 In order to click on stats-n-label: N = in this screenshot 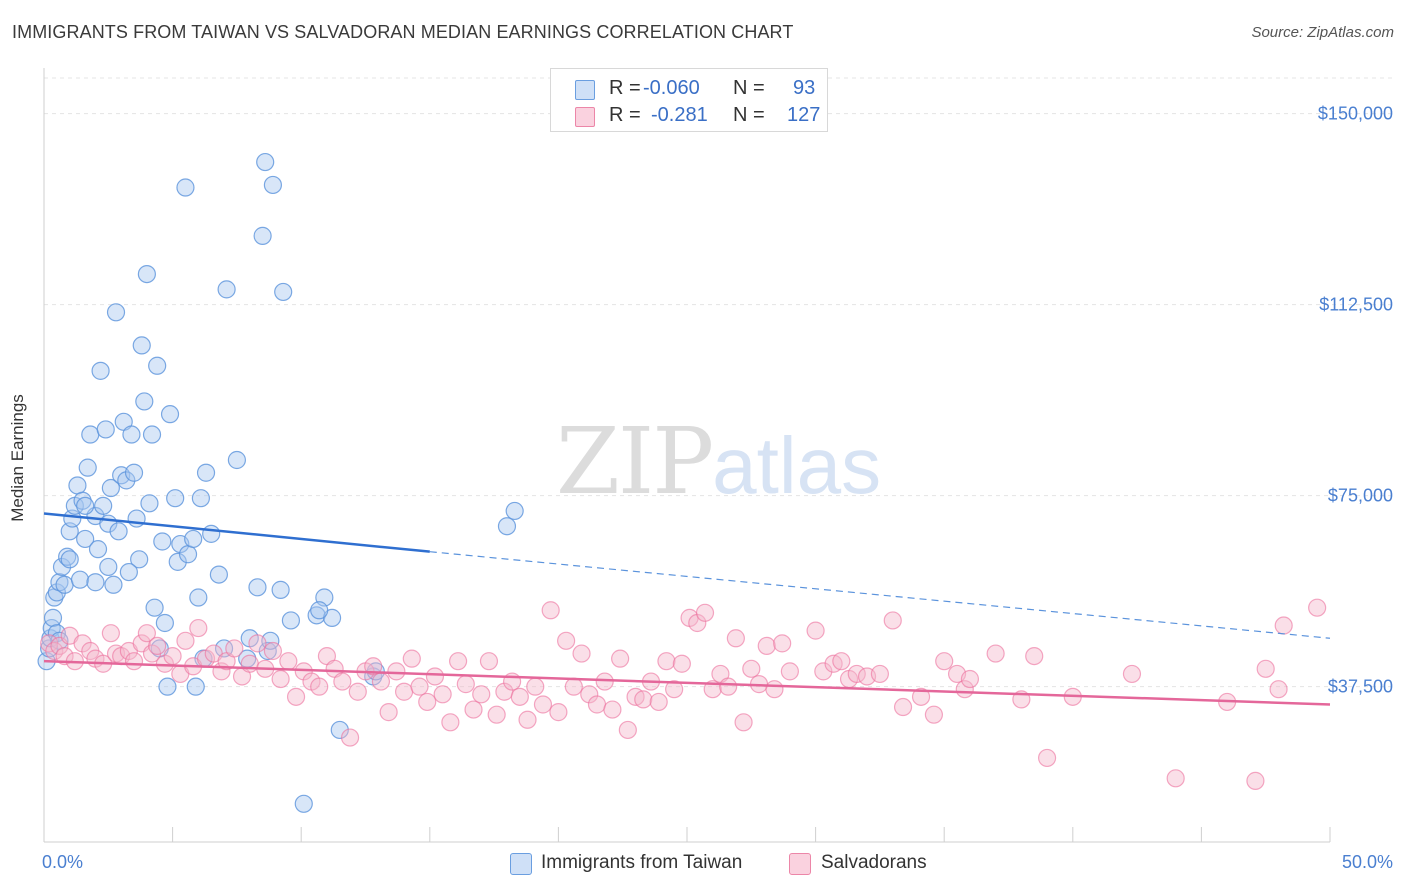, I will do `click(749, 88)`.